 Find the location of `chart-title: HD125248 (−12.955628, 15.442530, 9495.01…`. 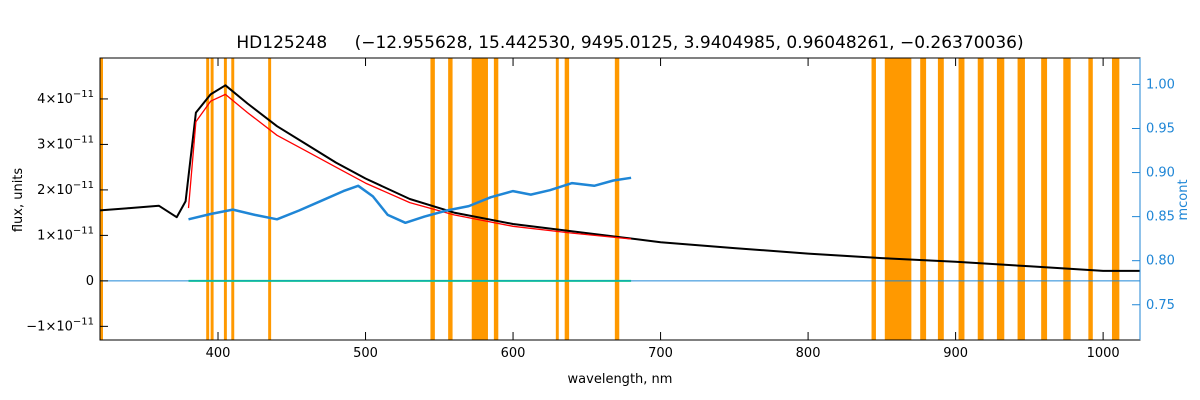

chart-title: HD125248 (−12.955628, 15.442530, 9495.01… is located at coordinates (629, 43).